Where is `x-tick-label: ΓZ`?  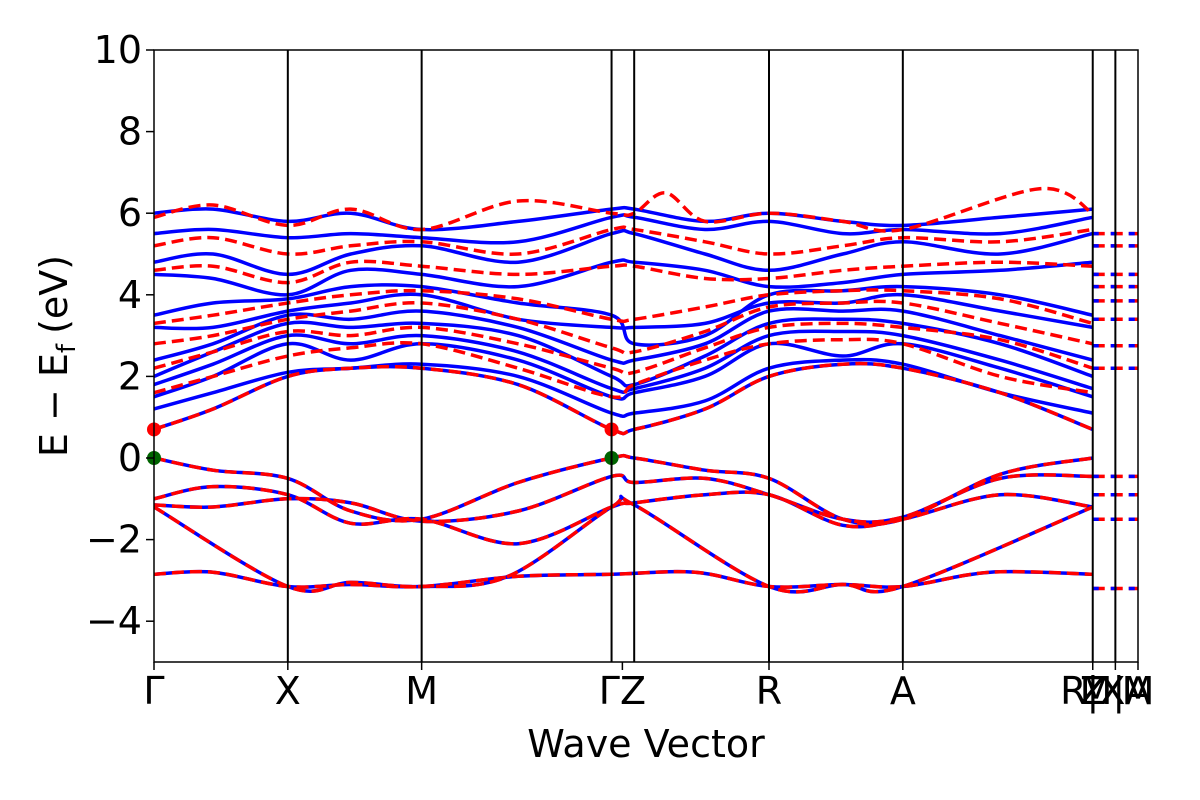
x-tick-label: ΓZ is located at coordinates (622, 691).